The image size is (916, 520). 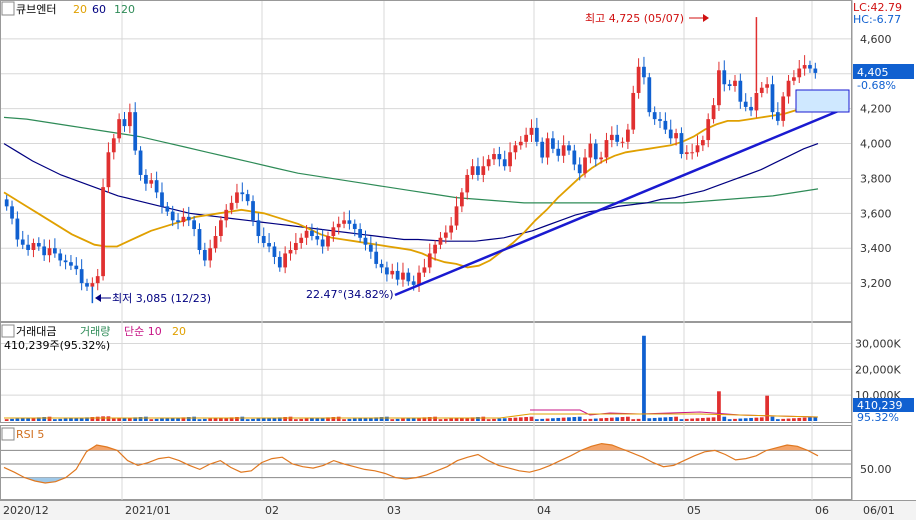 I want to click on rsi-toggle-icon, so click(x=8, y=434).